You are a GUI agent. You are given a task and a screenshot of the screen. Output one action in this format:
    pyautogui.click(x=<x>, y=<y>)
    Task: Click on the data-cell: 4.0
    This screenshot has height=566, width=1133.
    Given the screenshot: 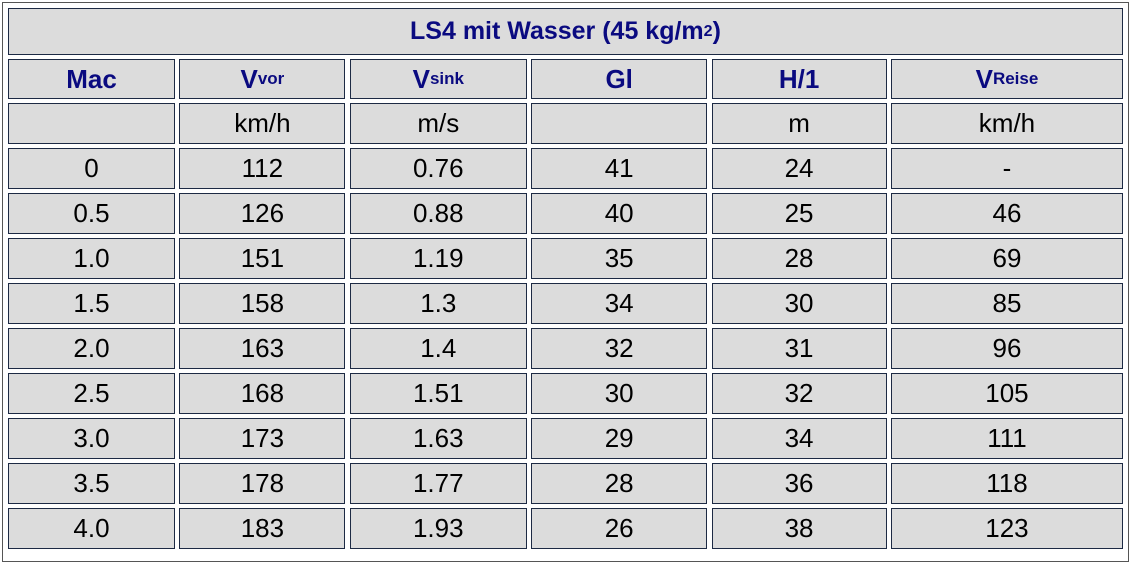 What is the action you would take?
    pyautogui.click(x=91, y=528)
    